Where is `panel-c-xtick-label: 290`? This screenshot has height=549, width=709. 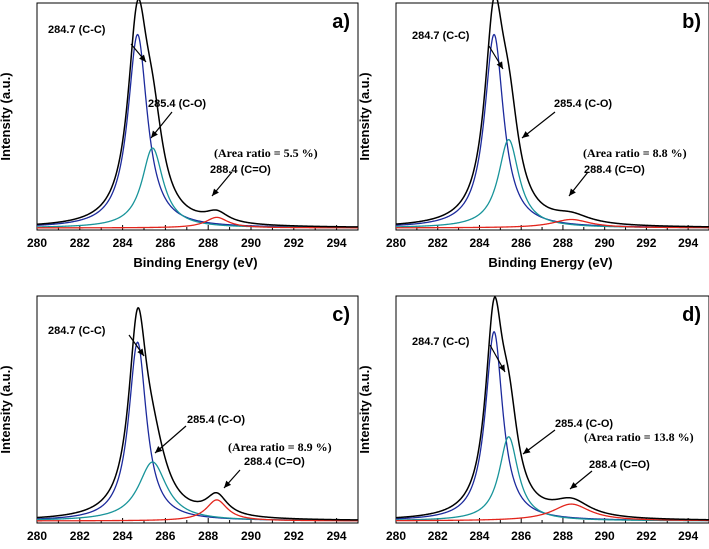 panel-c-xtick-label: 290 is located at coordinates (251, 536).